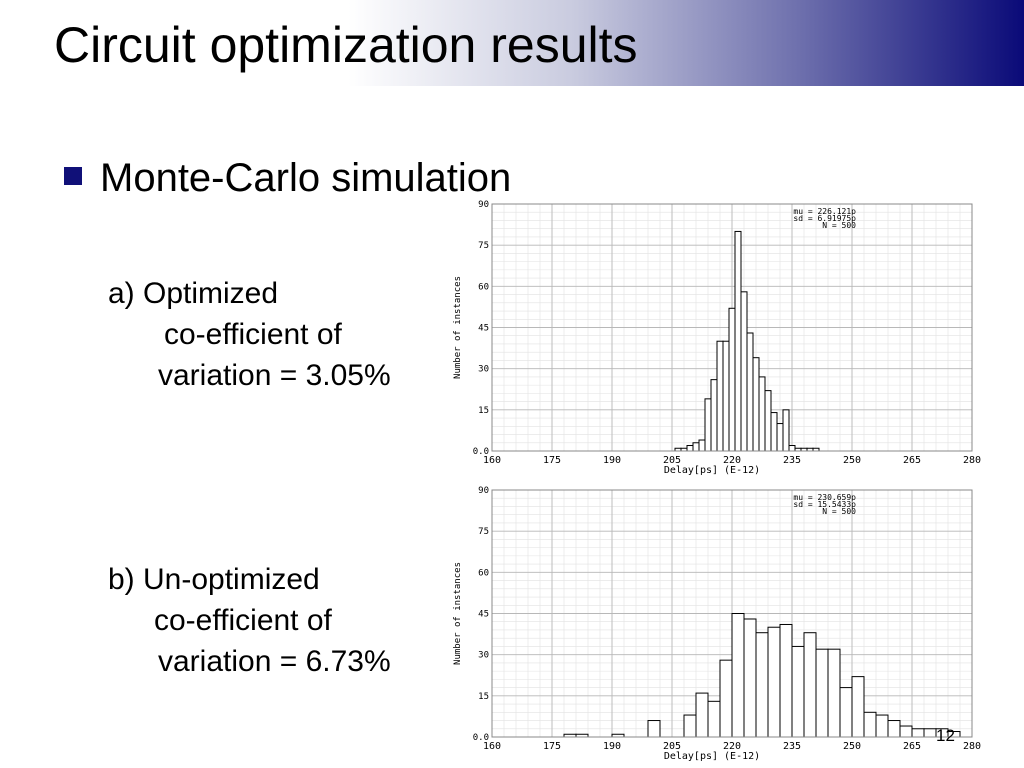 The height and width of the screenshot is (768, 1024). I want to click on stats-label: mu = 226.121p, so click(824, 211).